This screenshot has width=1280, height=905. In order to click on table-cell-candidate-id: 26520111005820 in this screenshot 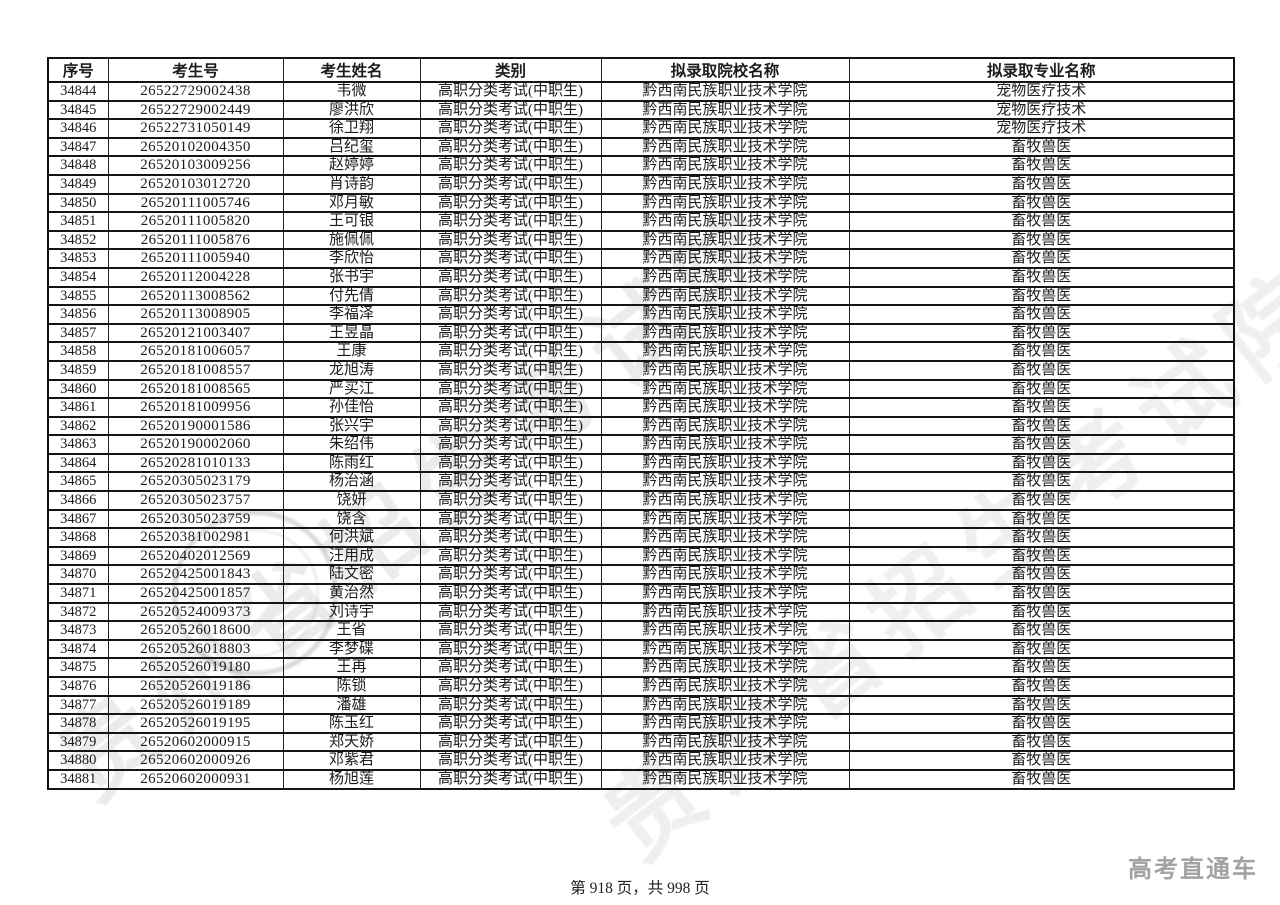, I will do `click(195, 221)`.